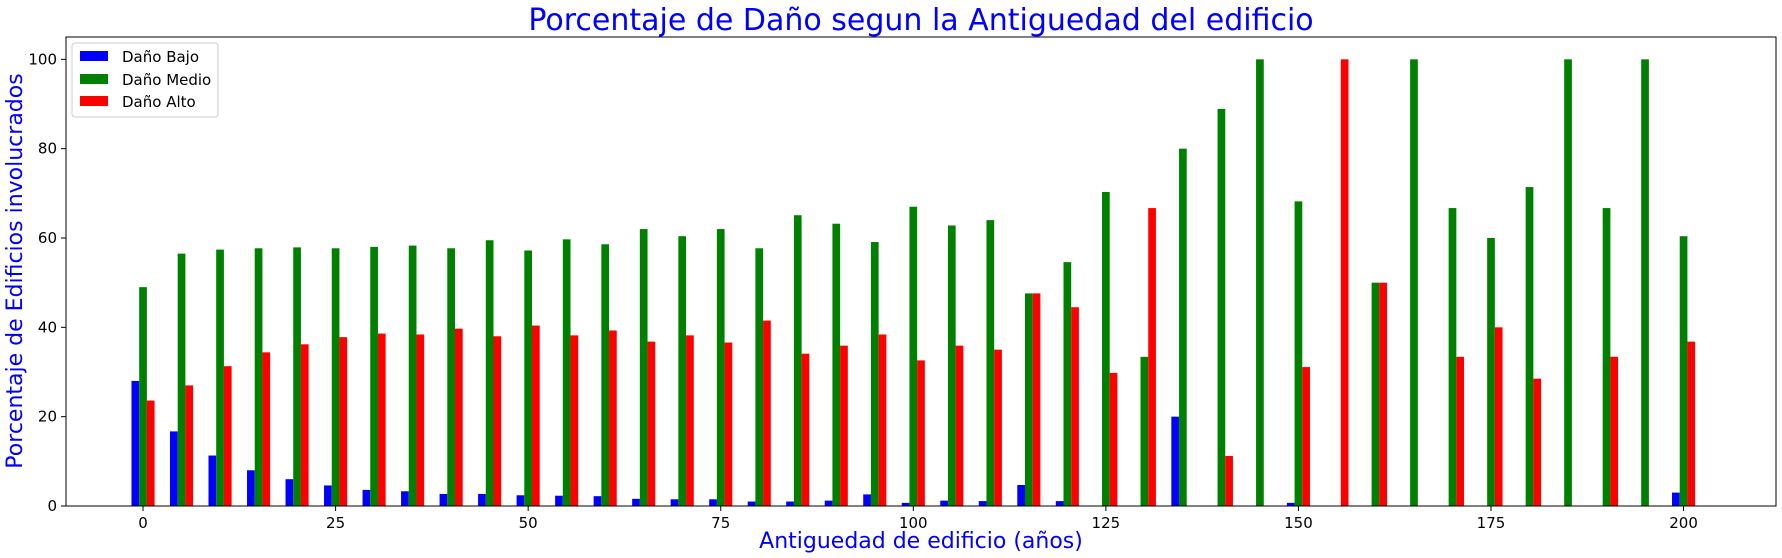  Describe the element at coordinates (1298, 523) in the screenshot. I see `x-tick-label: 150` at that location.